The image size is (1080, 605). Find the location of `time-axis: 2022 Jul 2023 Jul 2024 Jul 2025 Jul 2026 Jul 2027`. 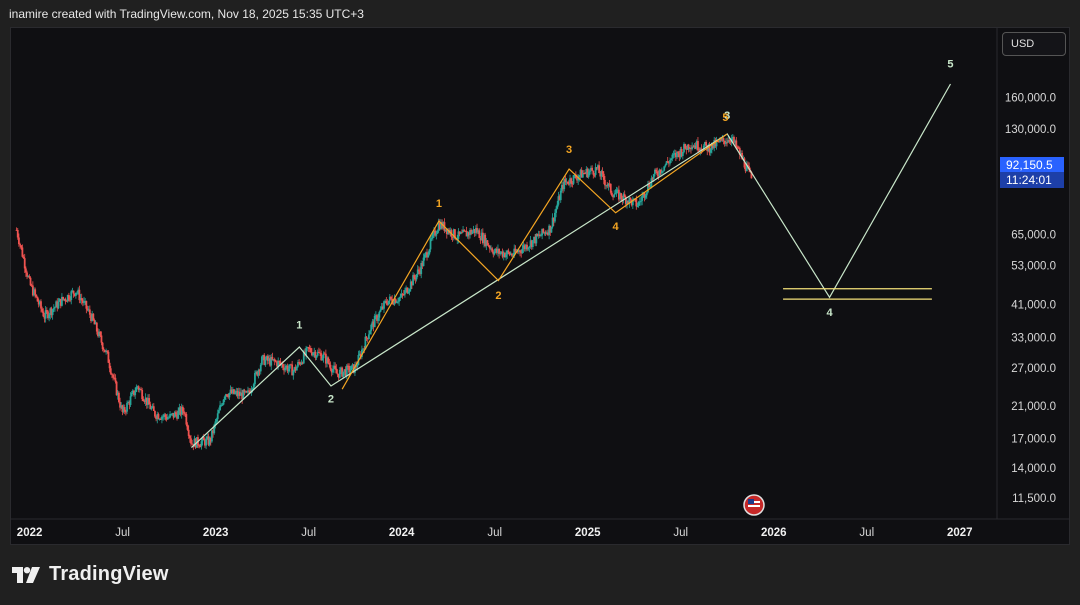

time-axis: 2022 Jul 2023 Jul 2024 Jul 2025 Jul 2026 Jul 2027 is located at coordinates (495, 533).